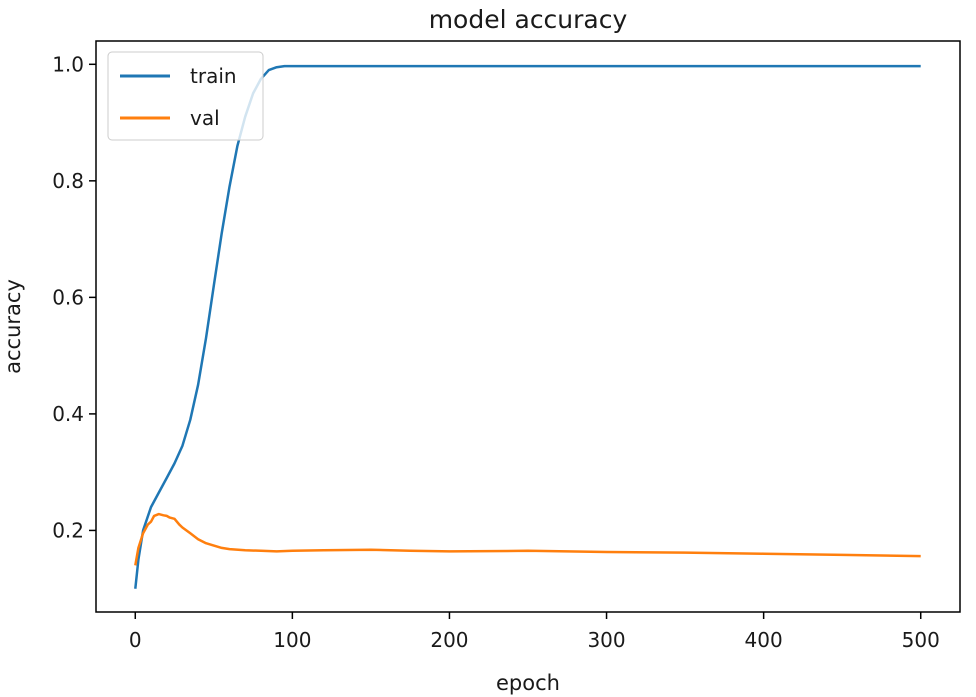  Describe the element at coordinates (68, 297) in the screenshot. I see `y-tick-label: 0.6` at that location.